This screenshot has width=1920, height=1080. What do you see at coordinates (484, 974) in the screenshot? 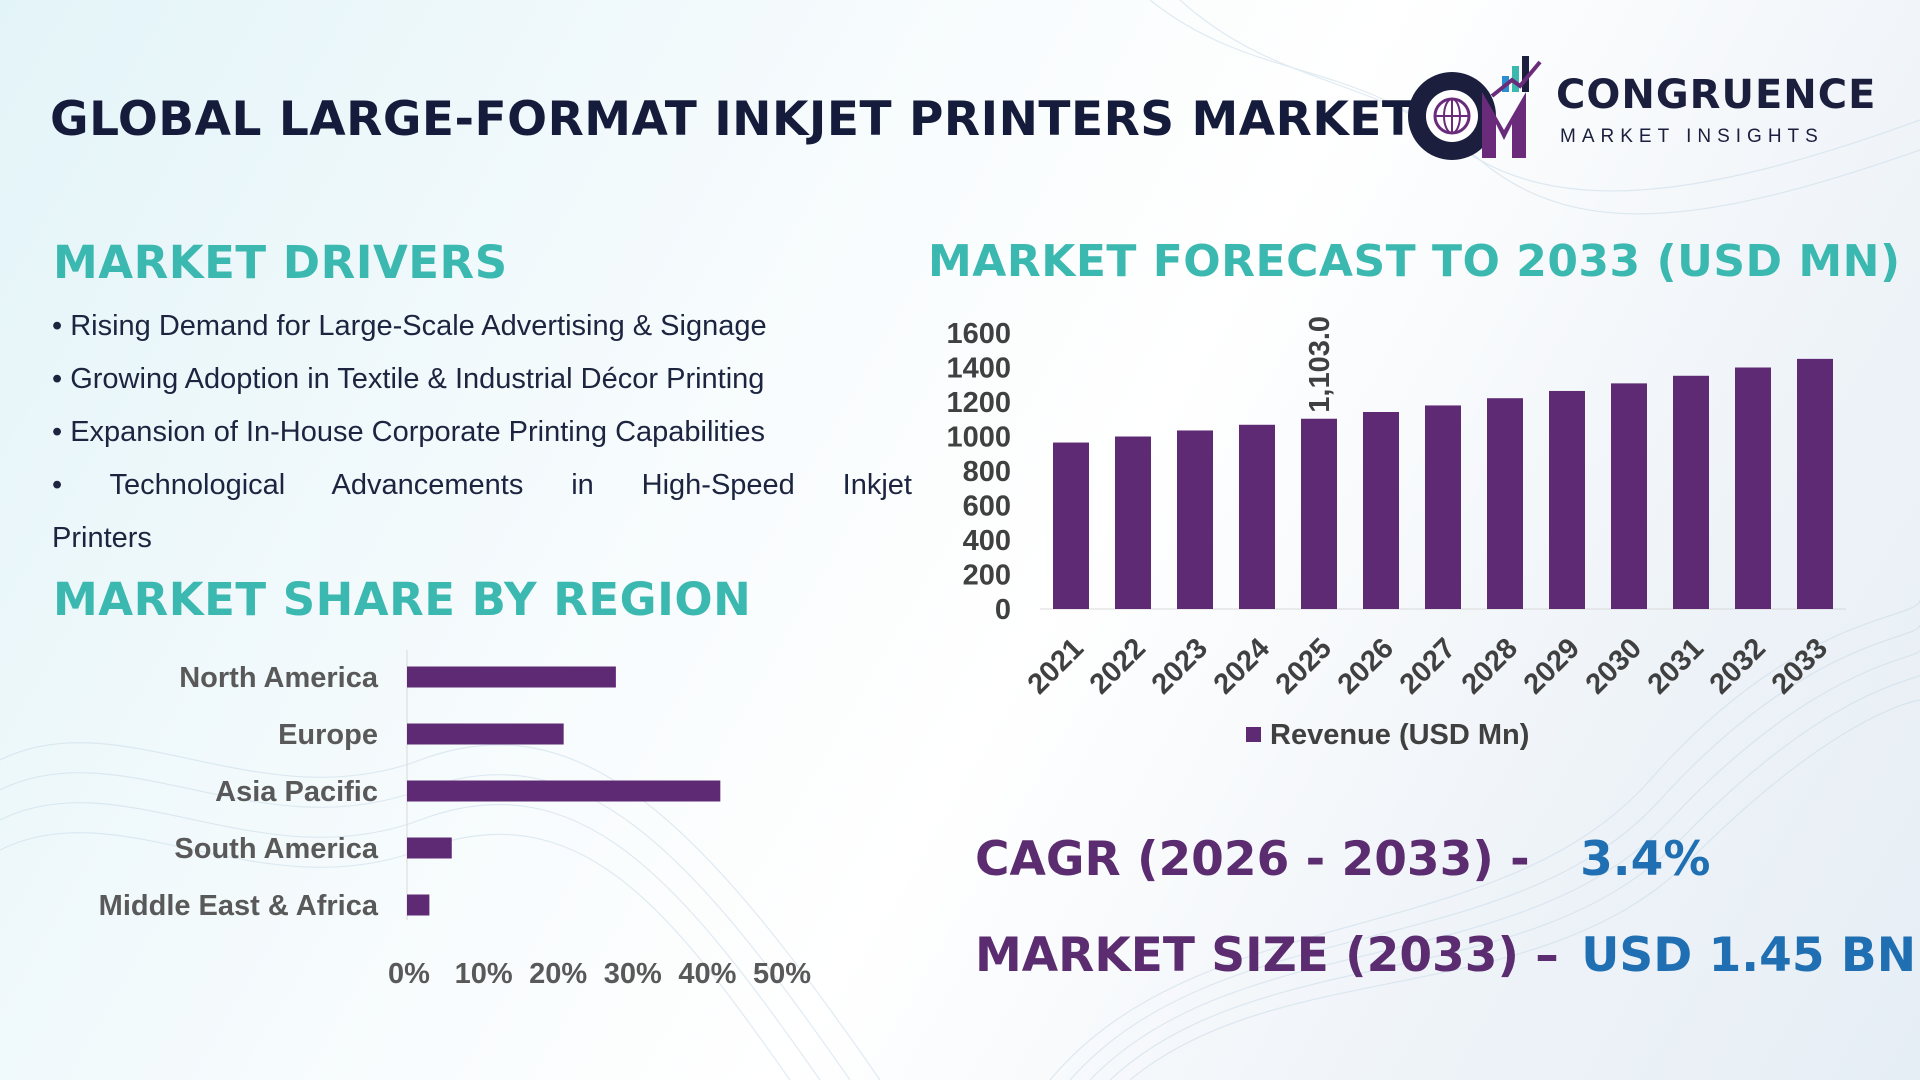
I see `x-tick-label: 10%` at bounding box center [484, 974].